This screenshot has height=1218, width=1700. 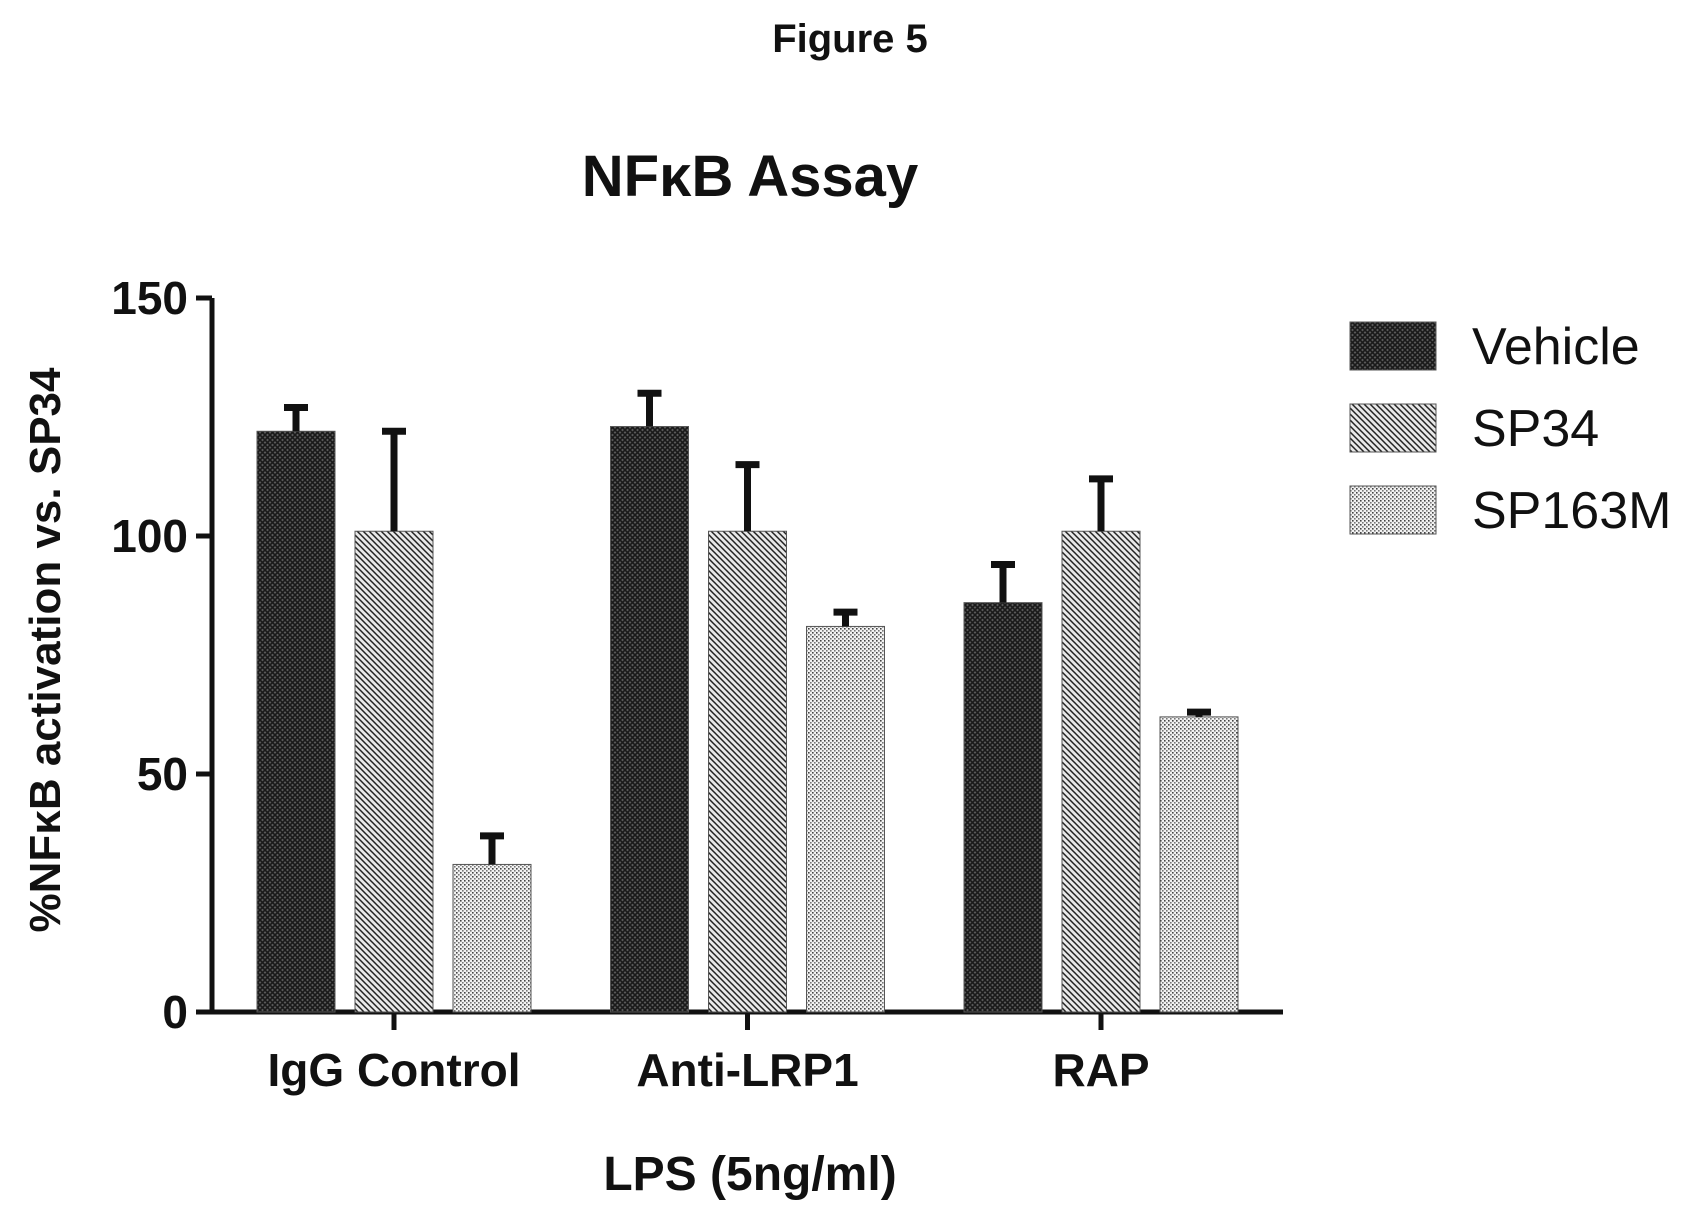 I want to click on bar-vehicle-igg-control, so click(x=296, y=721).